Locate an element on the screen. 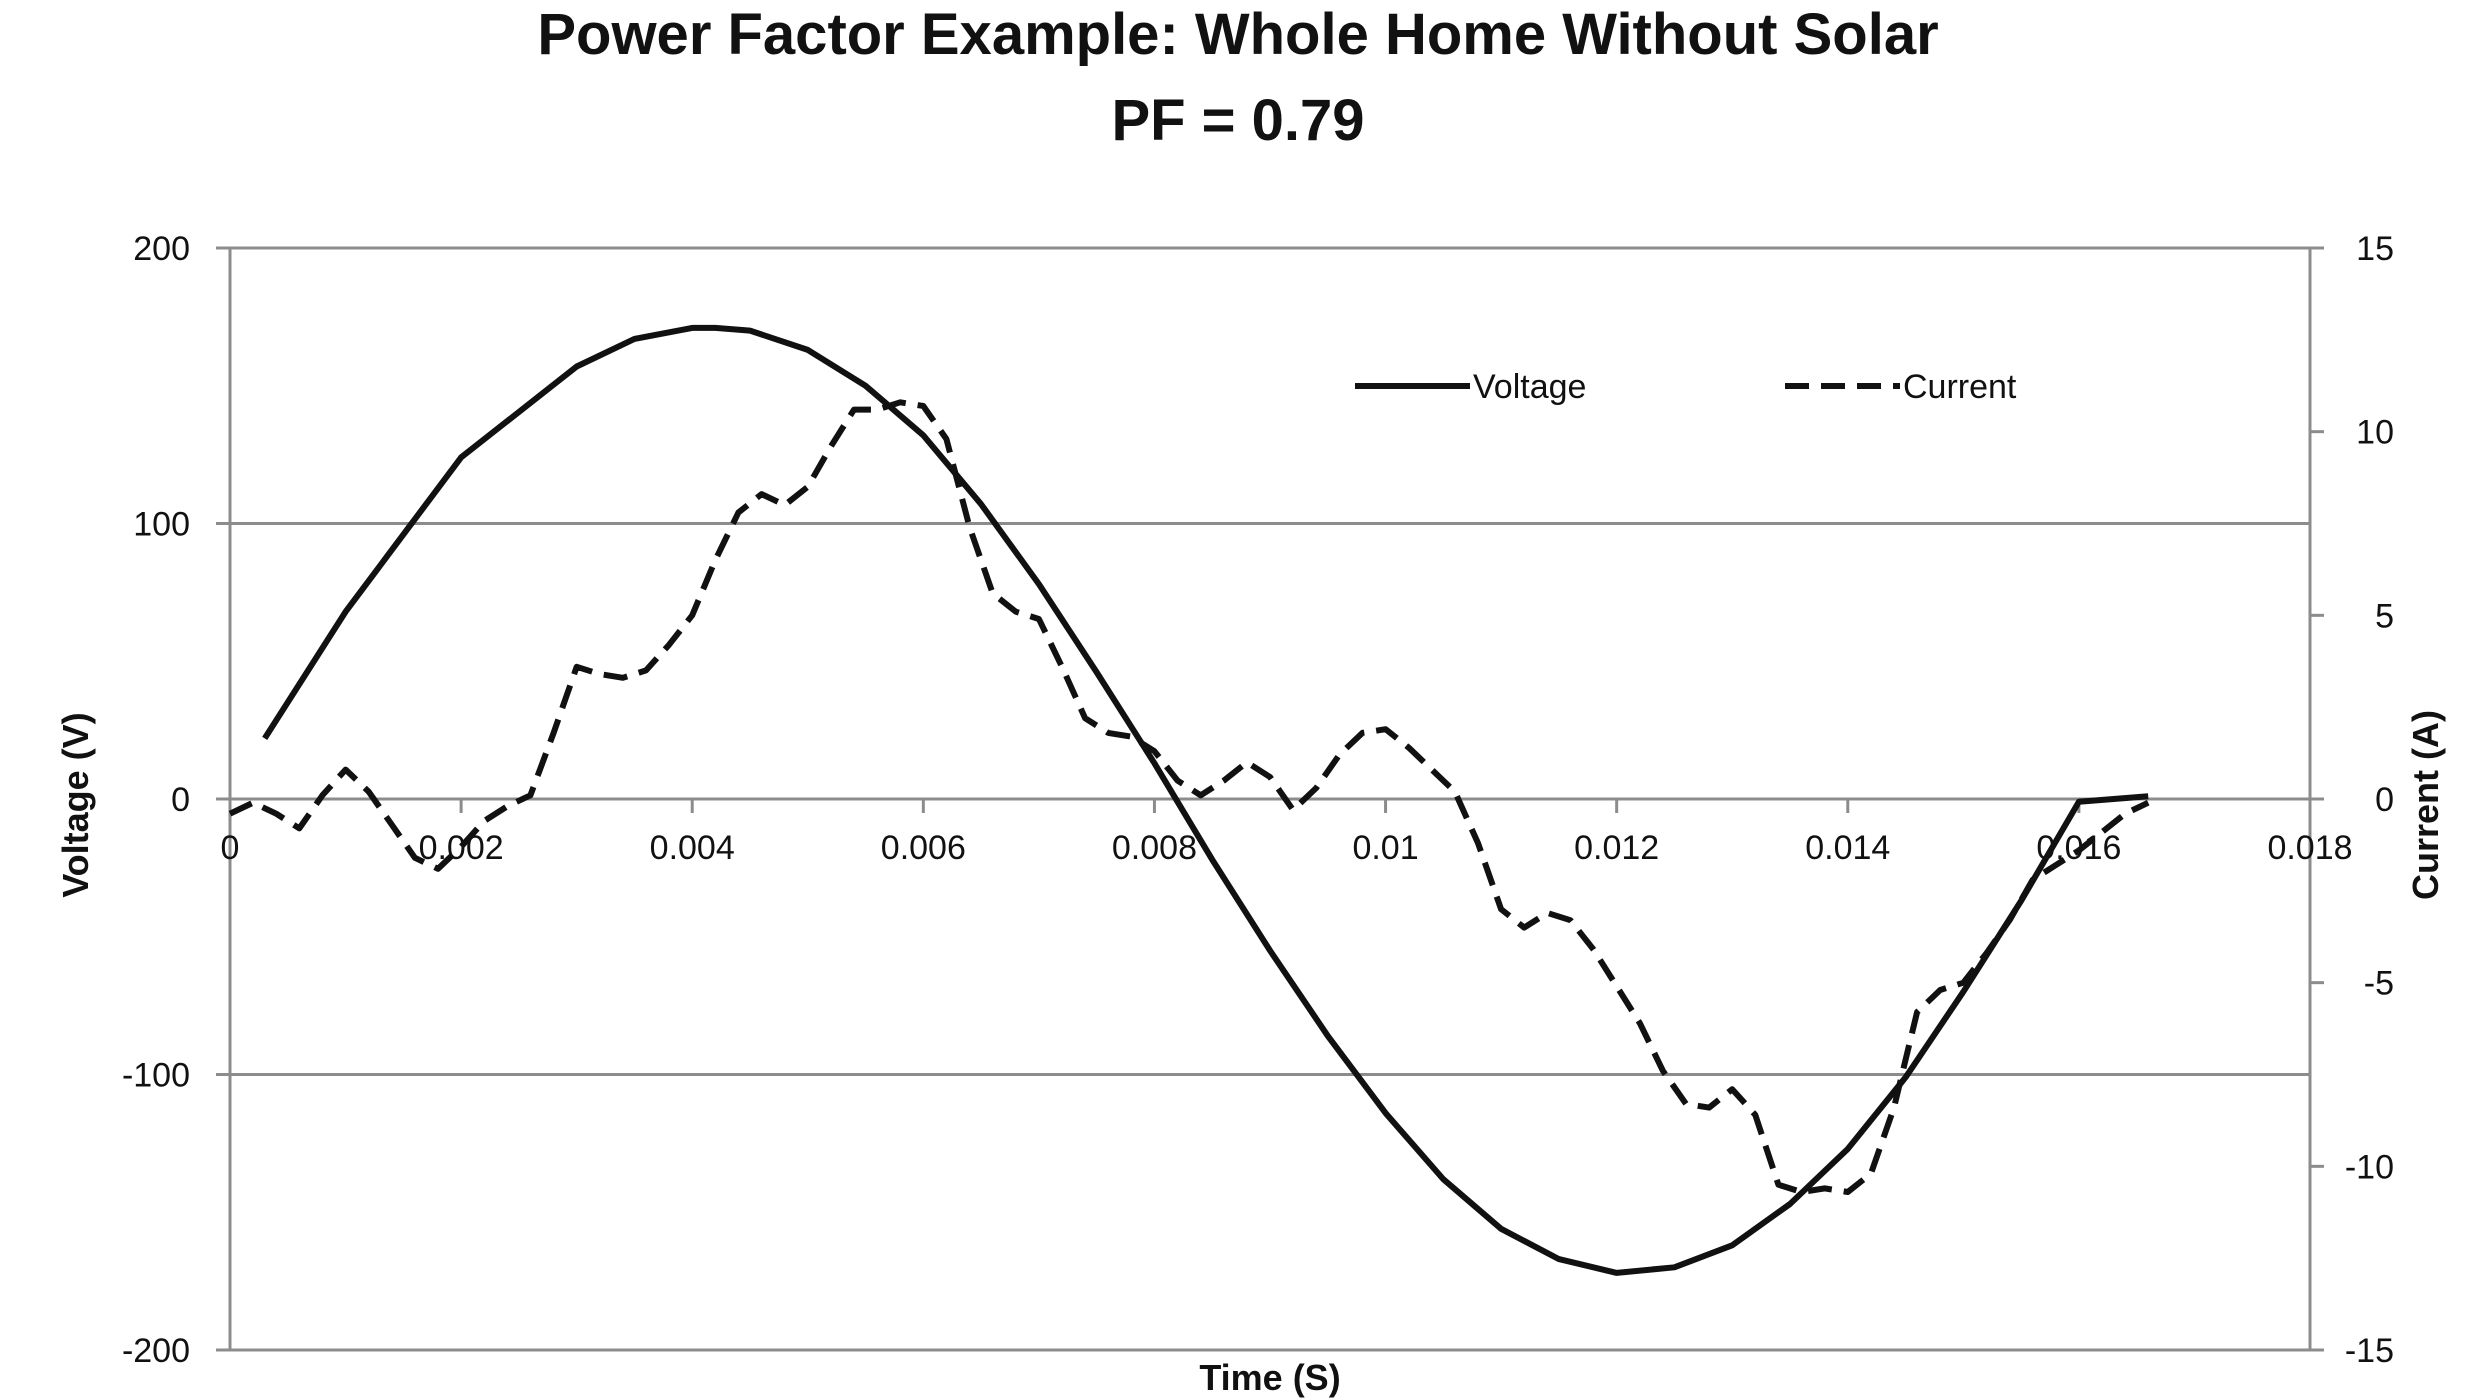 The width and height of the screenshot is (2476, 1400). y2-tick-label: 0 is located at coordinates (2384, 800).